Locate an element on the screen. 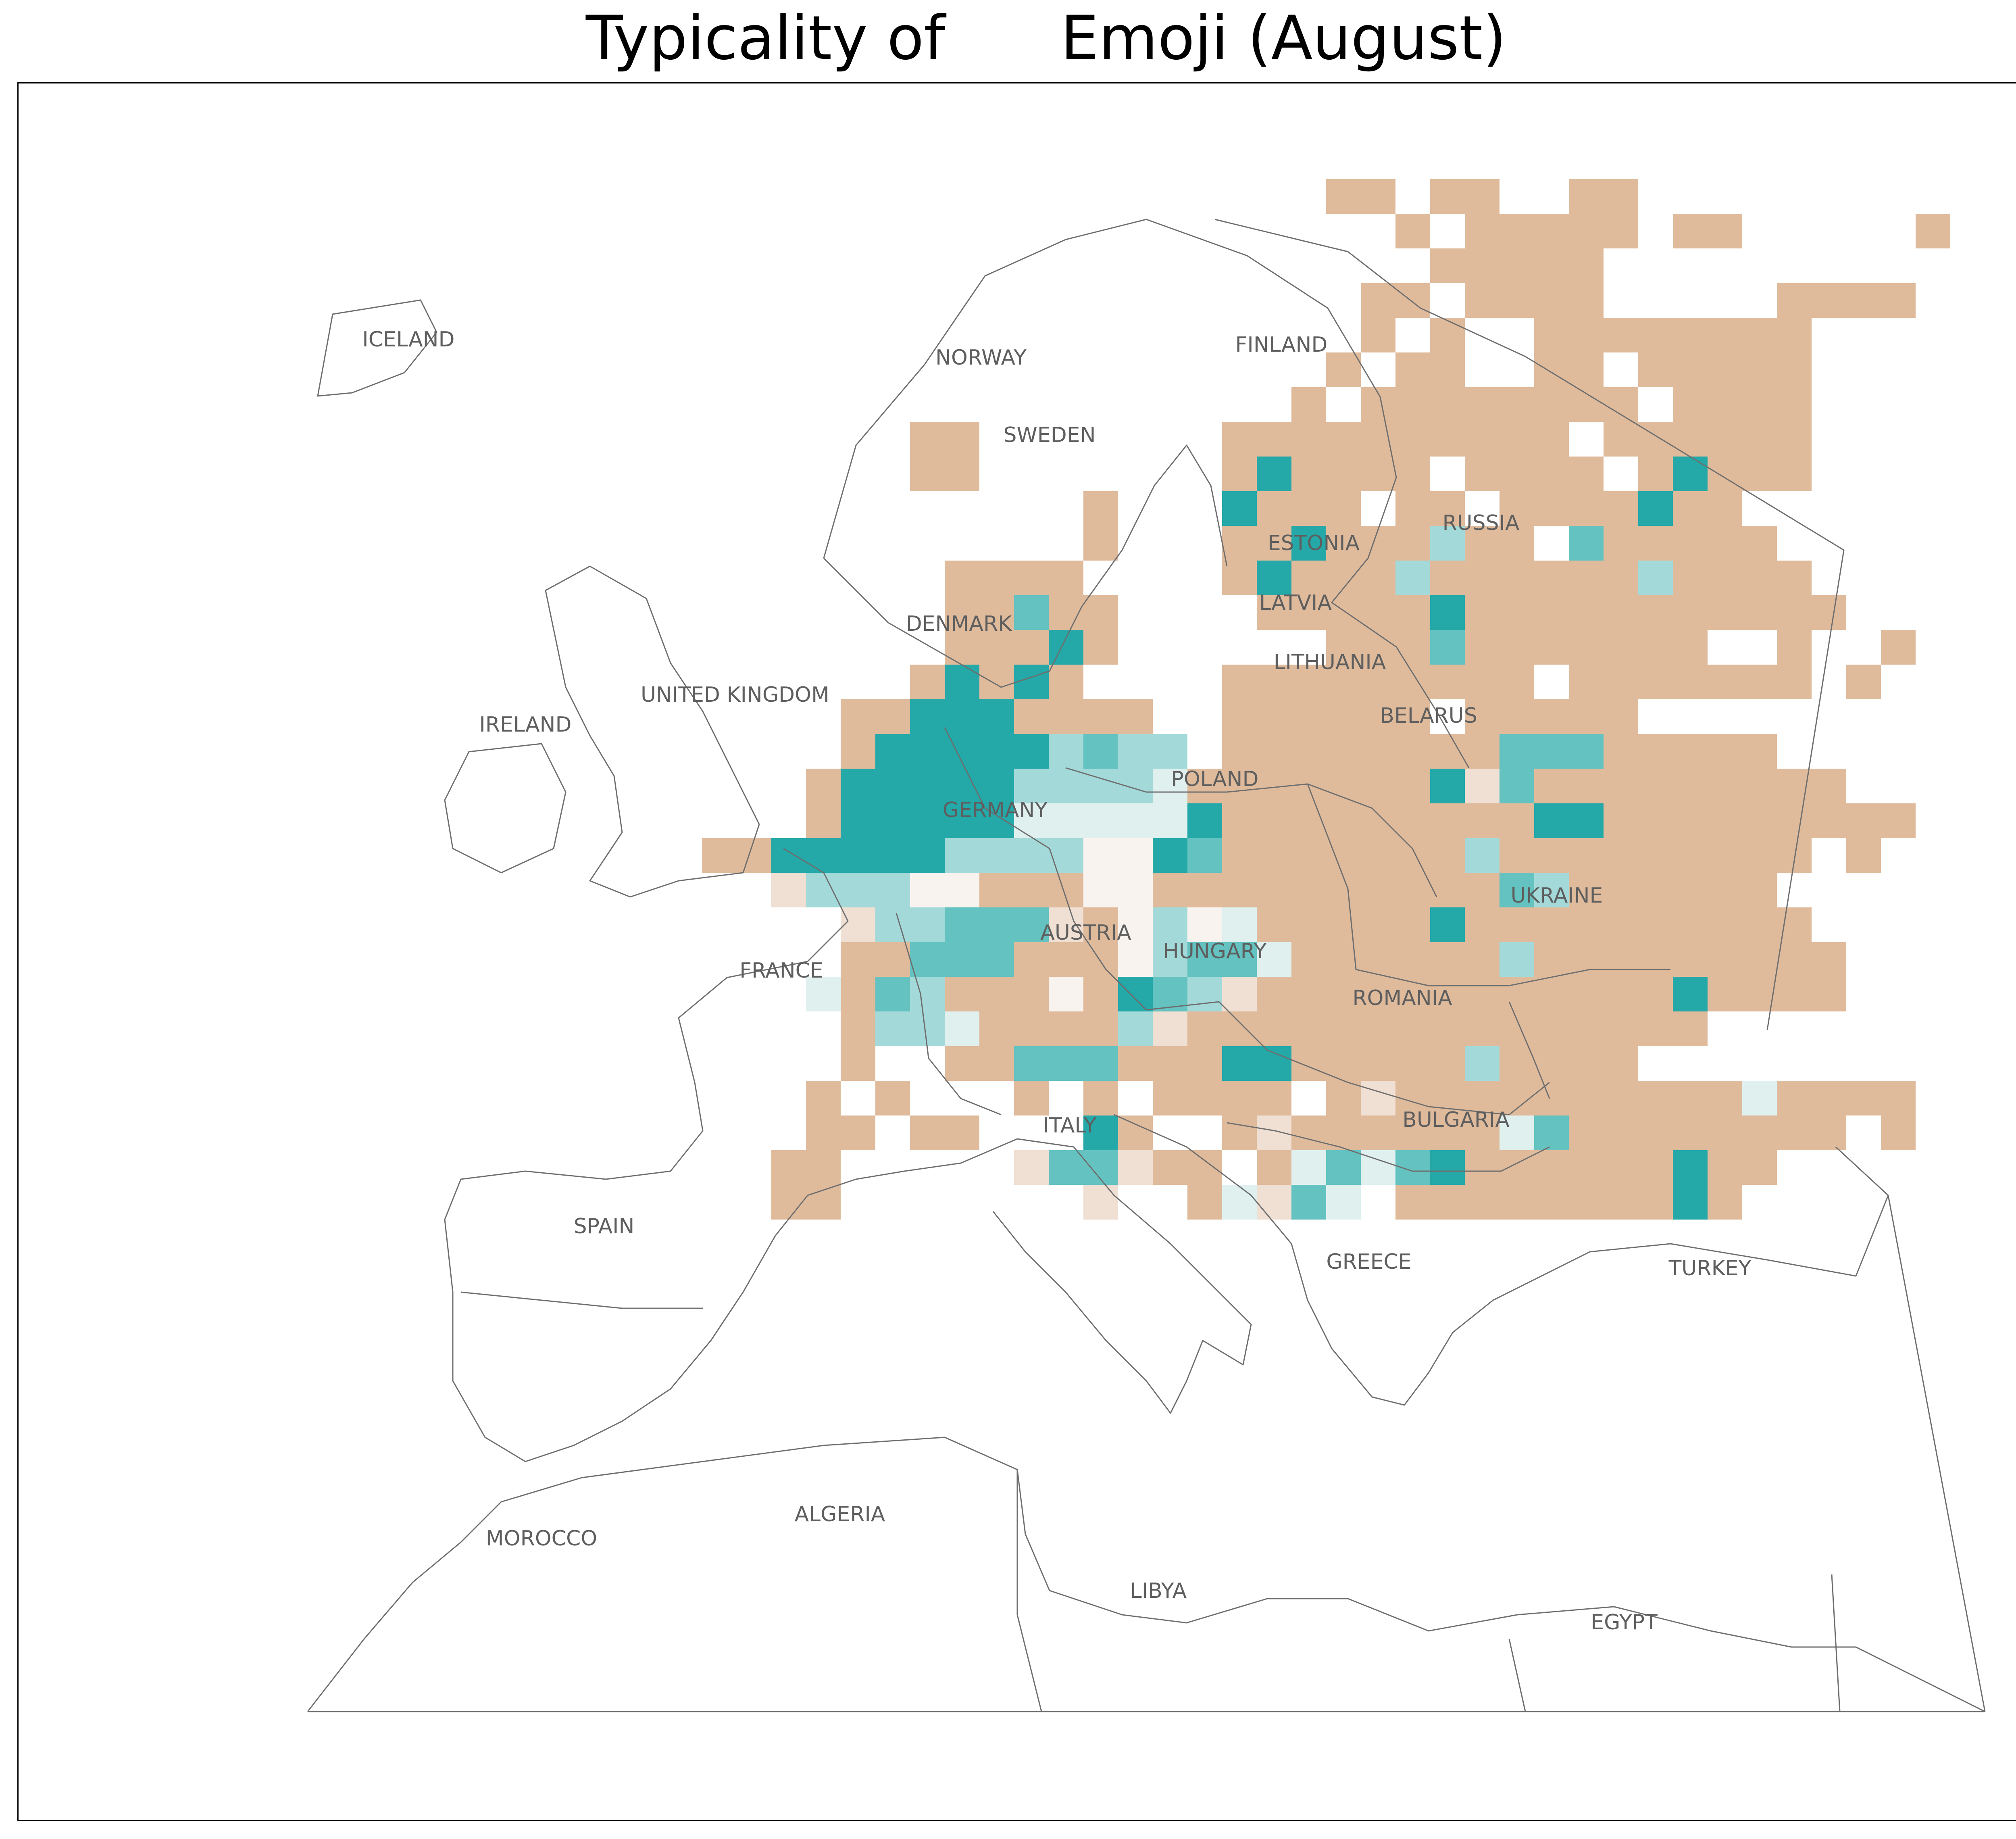 This screenshot has width=2016, height=1839. label-italy: ITALY is located at coordinates (1070, 1125).